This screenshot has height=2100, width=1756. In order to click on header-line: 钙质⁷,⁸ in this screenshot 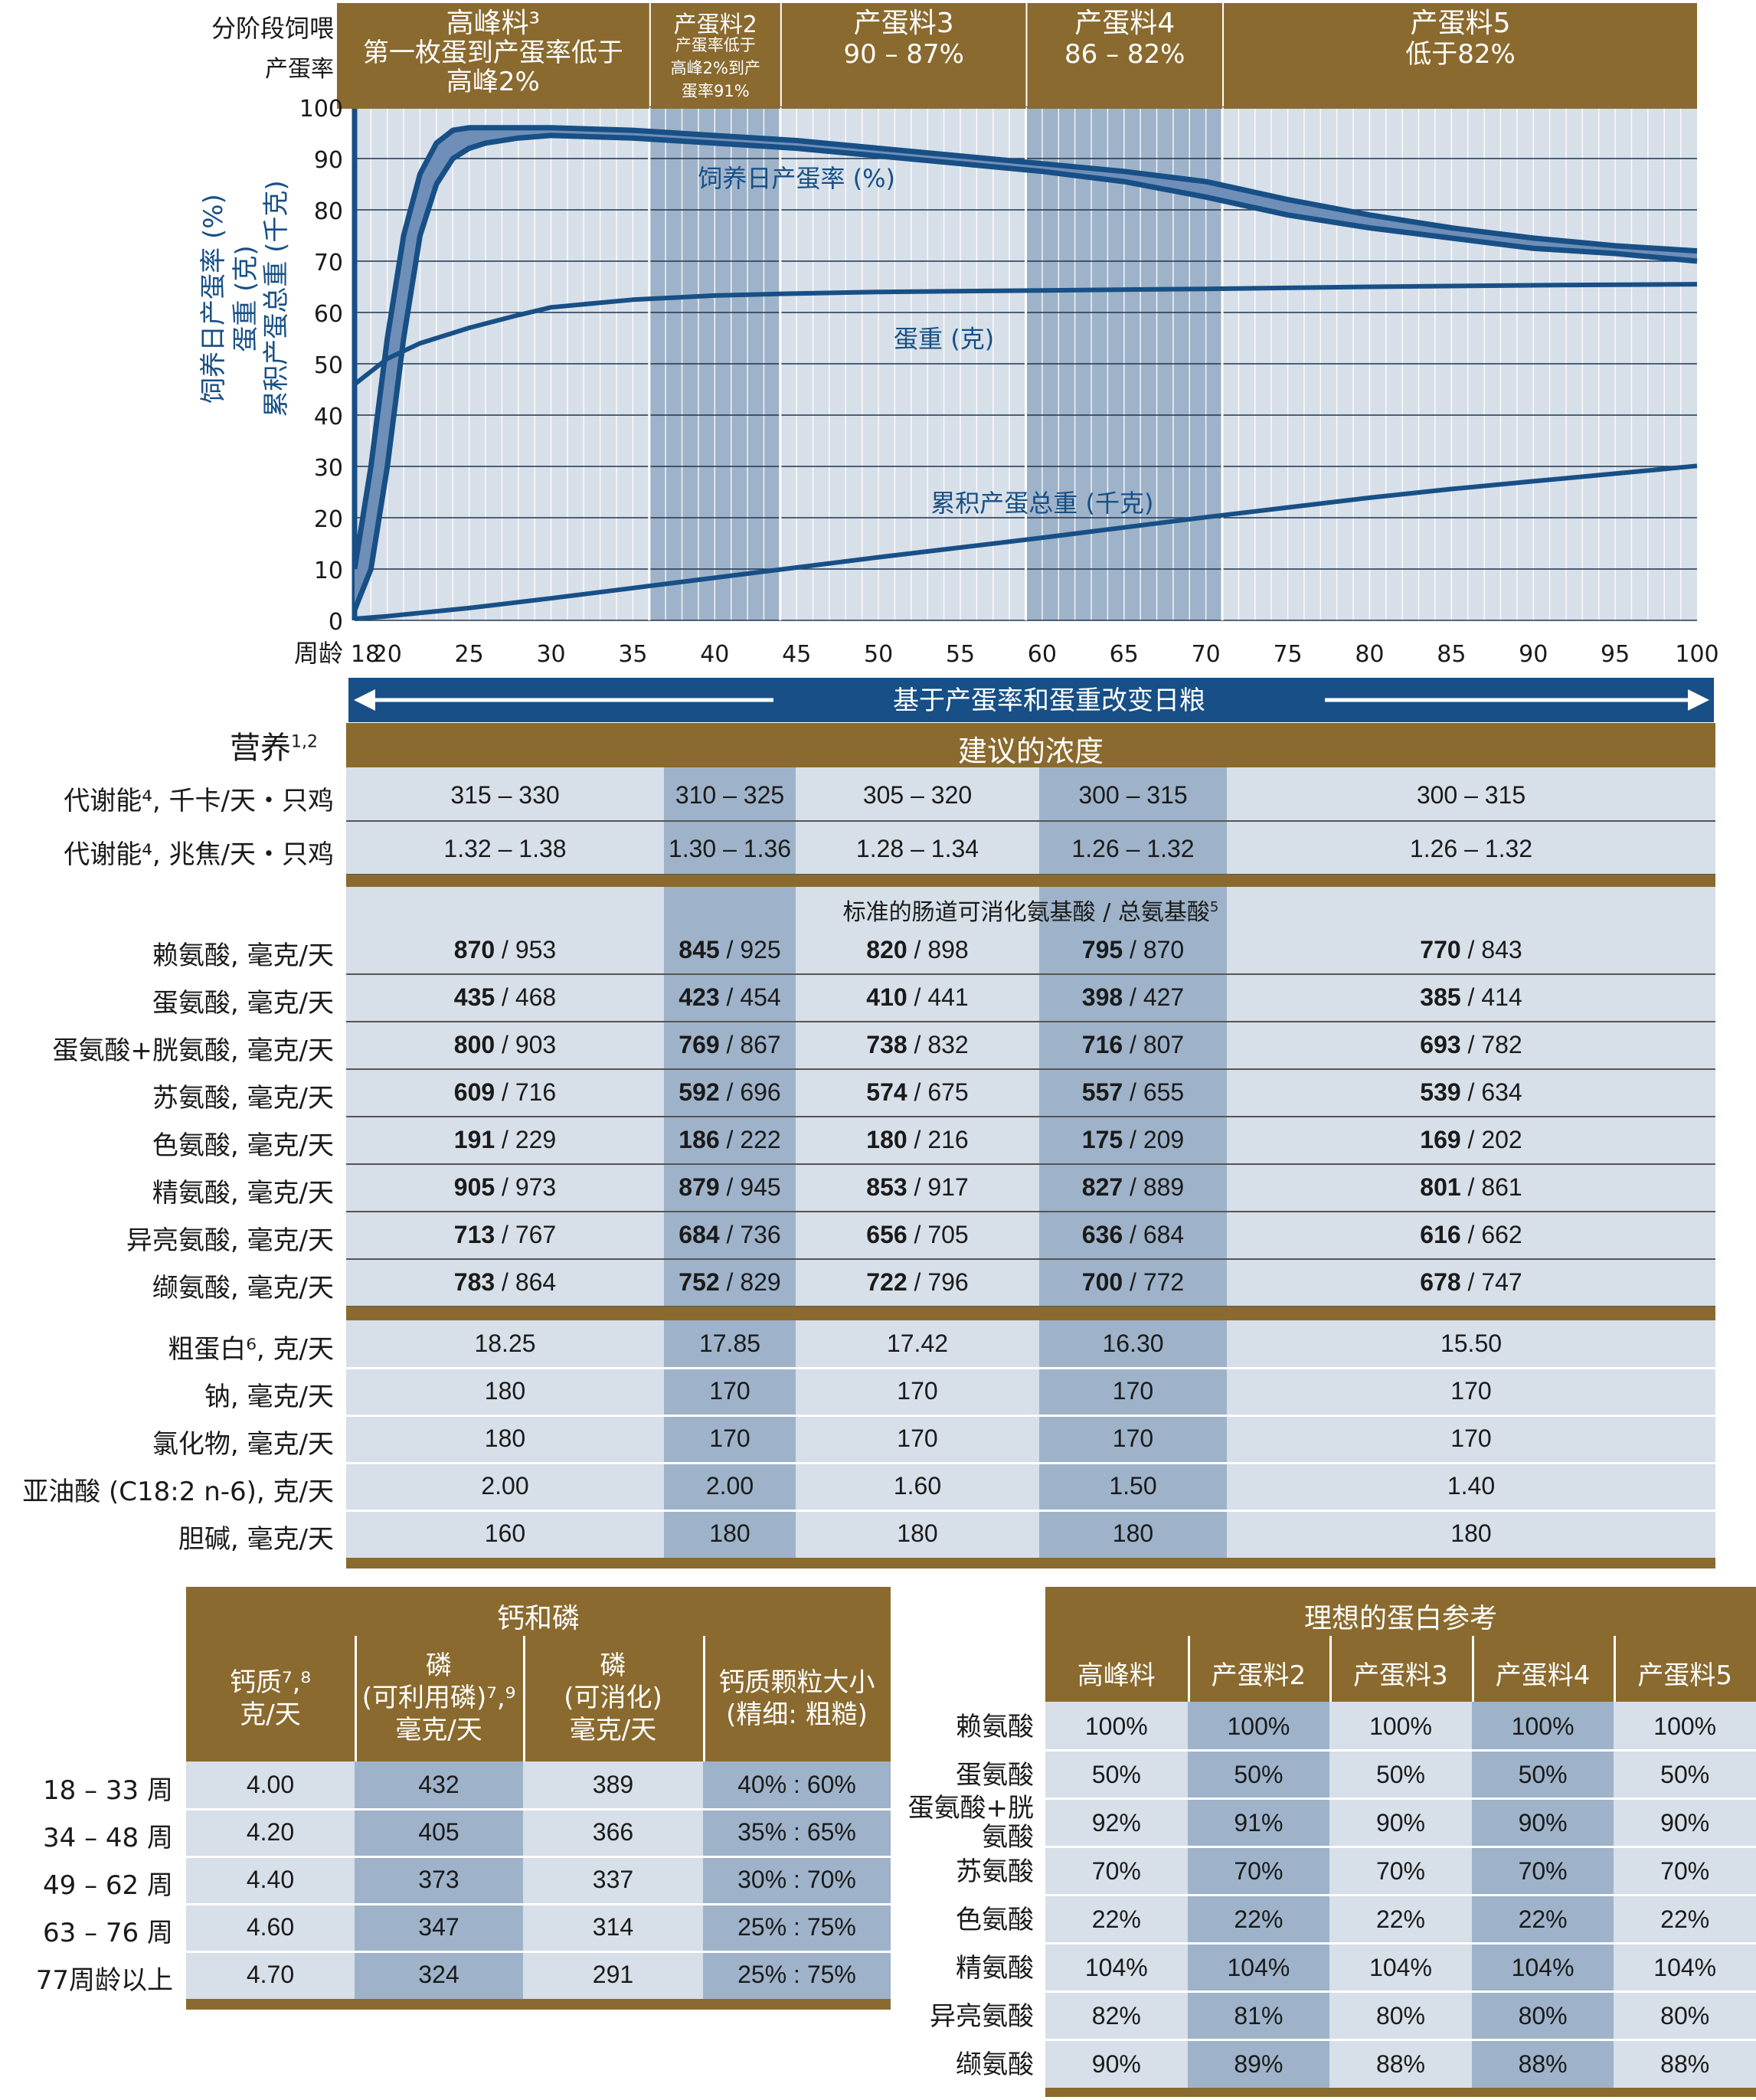, I will do `click(270, 1682)`.